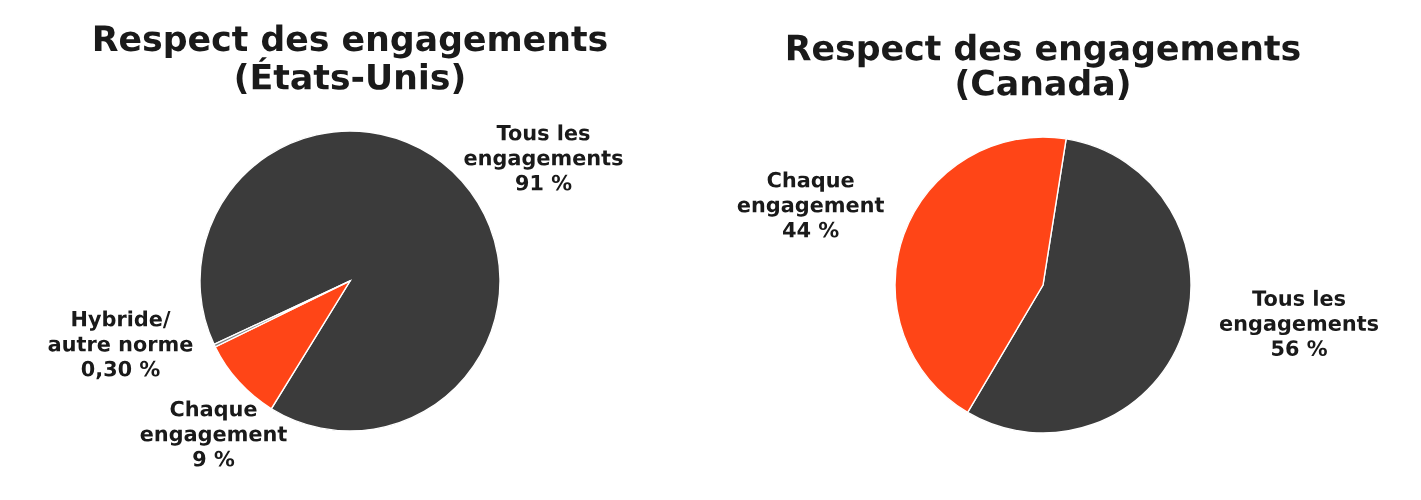  Describe the element at coordinates (120, 331) in the screenshot. I see `slice-label: Hybride/ autre norme` at that location.